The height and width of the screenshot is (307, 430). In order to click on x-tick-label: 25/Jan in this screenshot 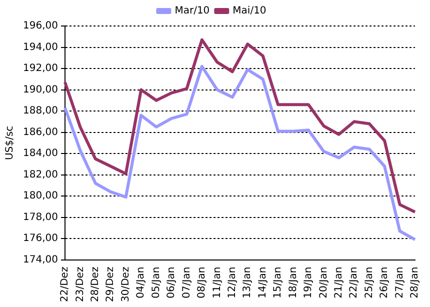, I will do `click(369, 282)`.